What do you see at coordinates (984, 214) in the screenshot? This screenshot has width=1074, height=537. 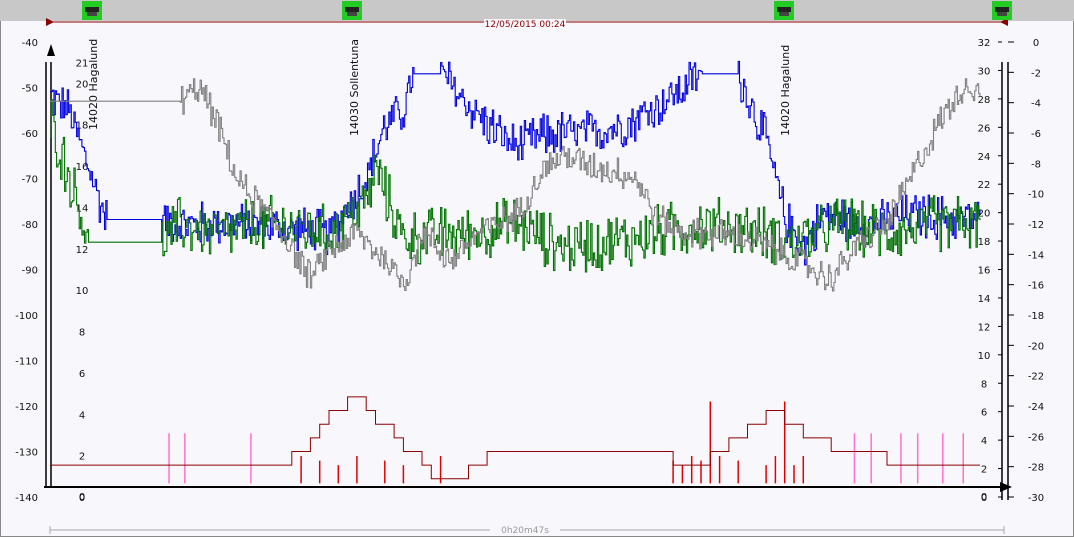 I see `right-inner-tick-label: 20` at bounding box center [984, 214].